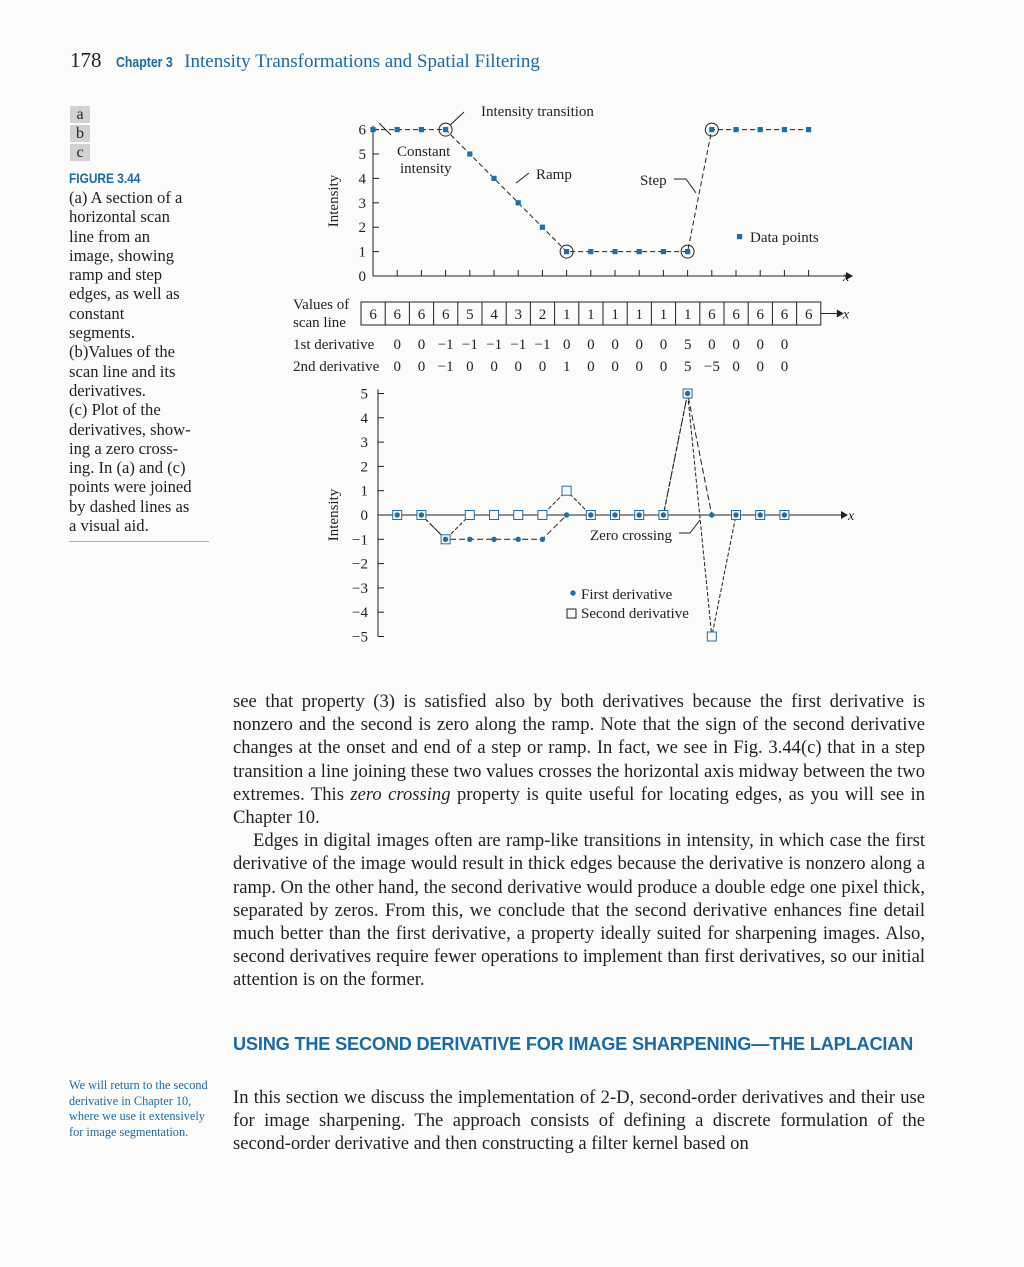 This screenshot has width=1024, height=1267. What do you see at coordinates (363, 131) in the screenshot?
I see `a-y-tick-label: 6` at bounding box center [363, 131].